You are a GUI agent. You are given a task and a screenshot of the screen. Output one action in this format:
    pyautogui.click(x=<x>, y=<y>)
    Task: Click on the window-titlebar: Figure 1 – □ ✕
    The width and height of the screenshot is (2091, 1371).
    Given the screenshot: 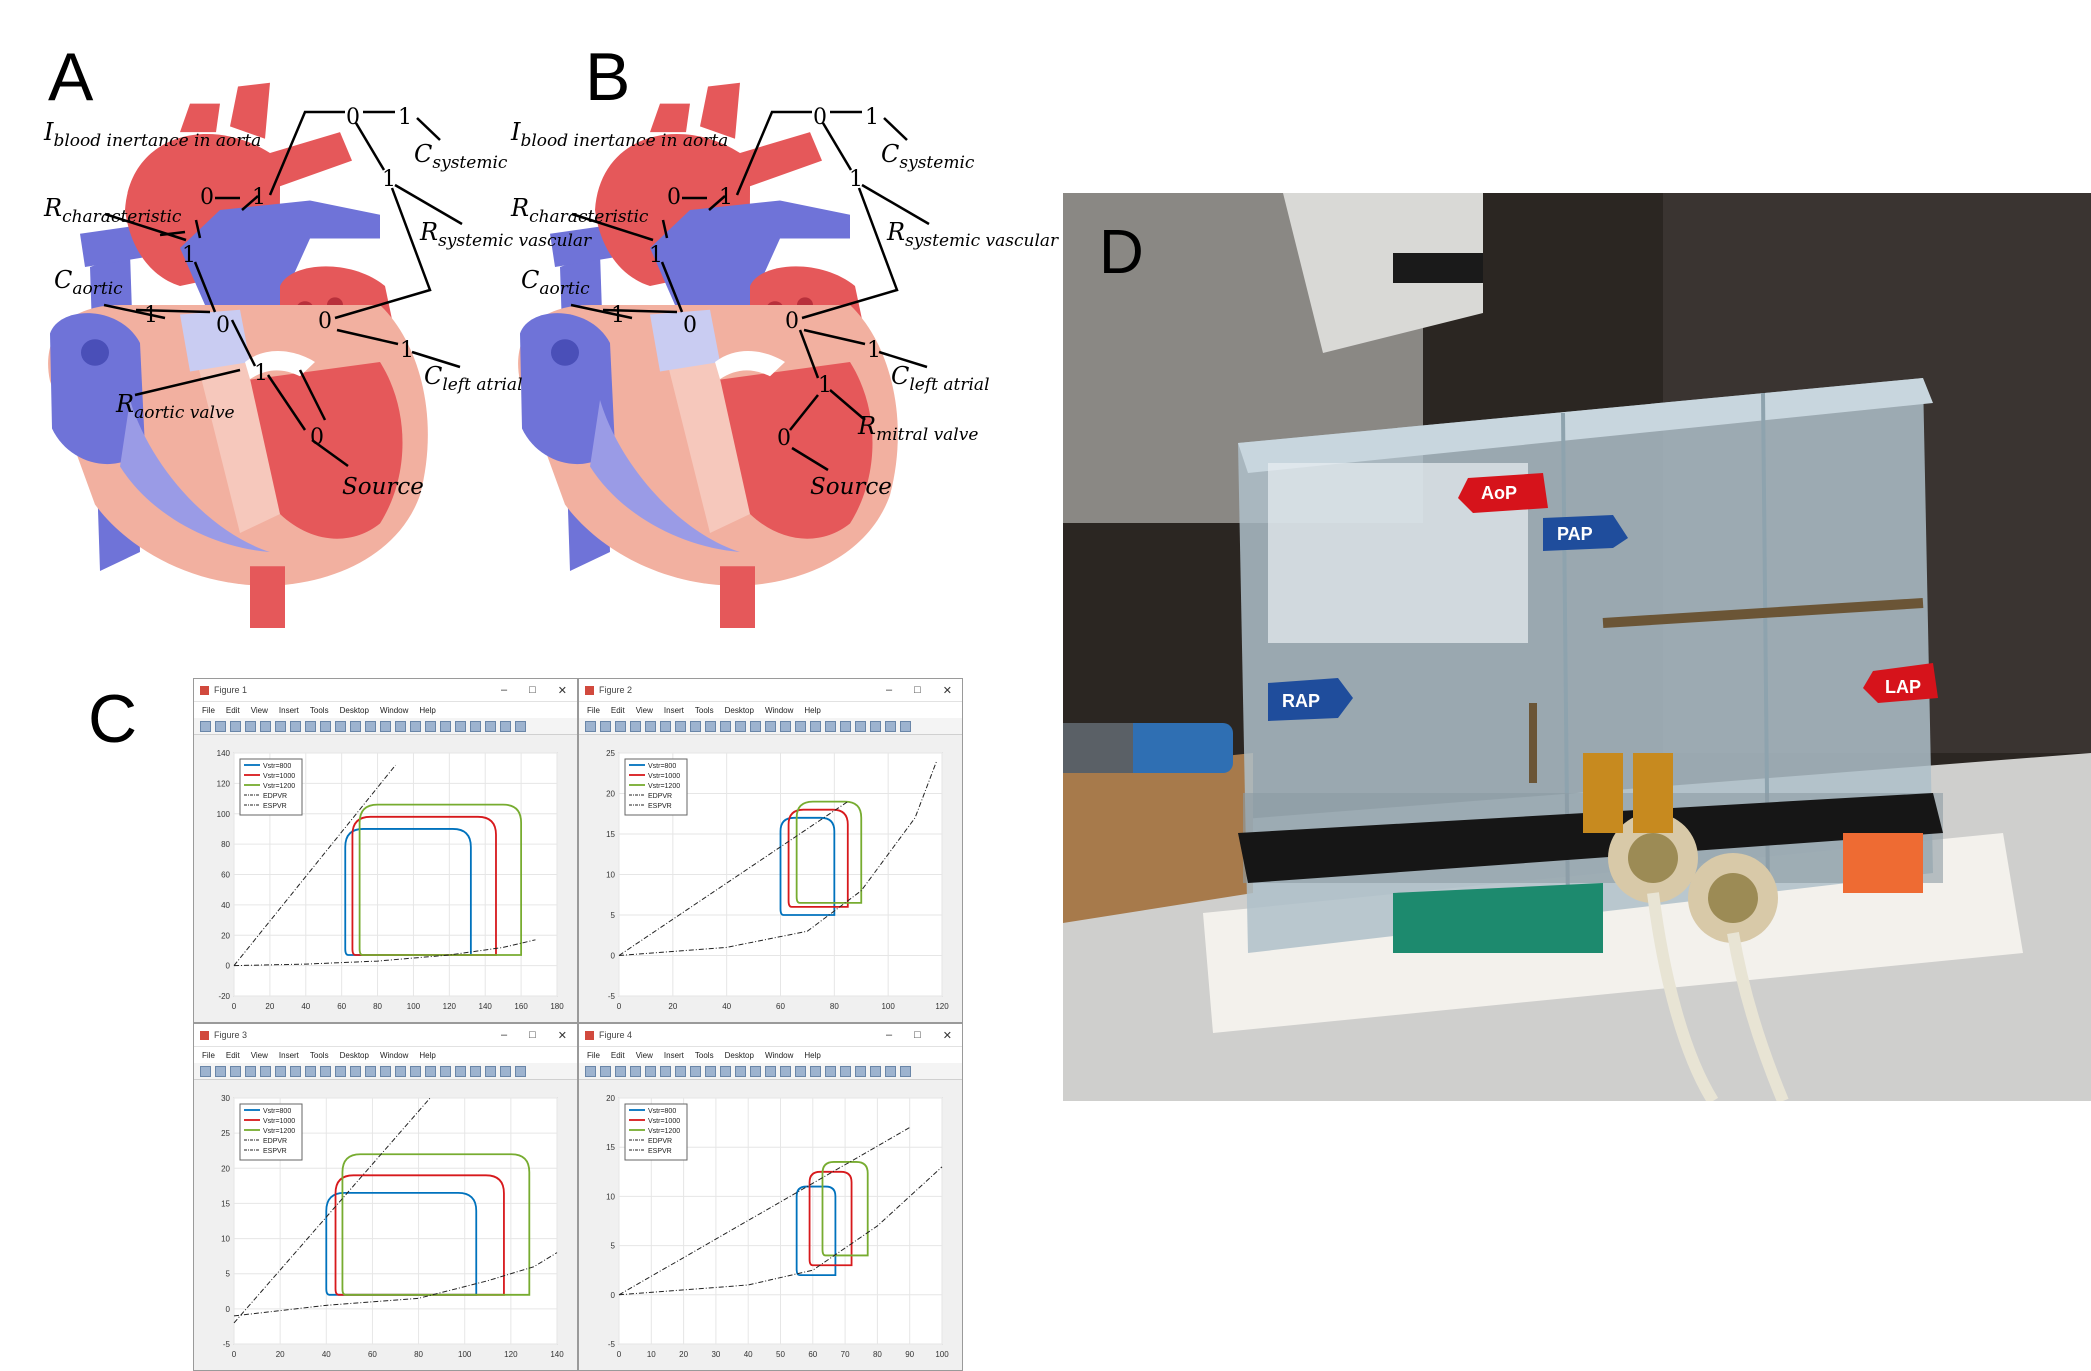 What is the action you would take?
    pyautogui.click(x=385, y=690)
    